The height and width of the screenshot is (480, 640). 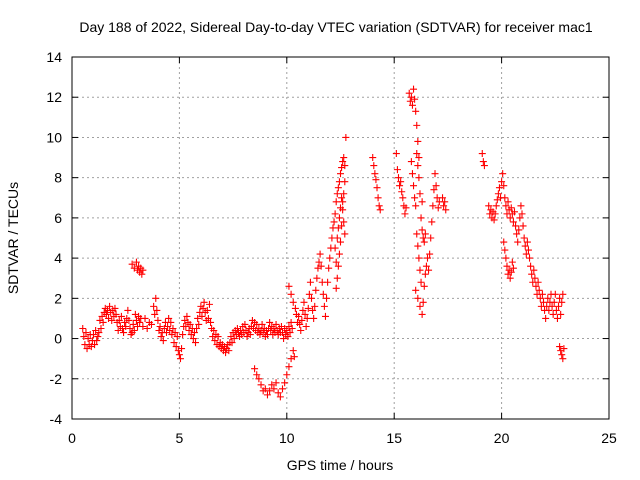 I want to click on y-axis-label: SDTVAR / TECUs, so click(x=13, y=238).